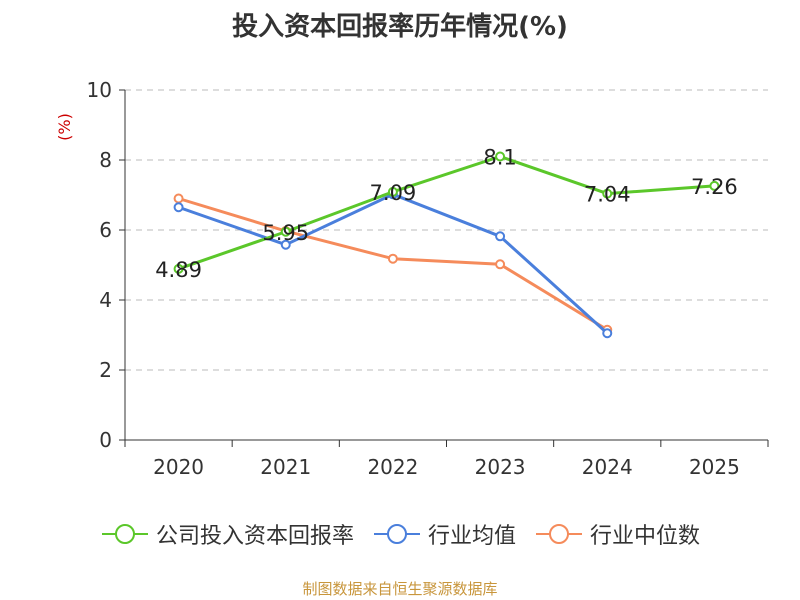 The height and width of the screenshot is (600, 800). I want to click on x-tick-label: 2022, so click(392, 467).